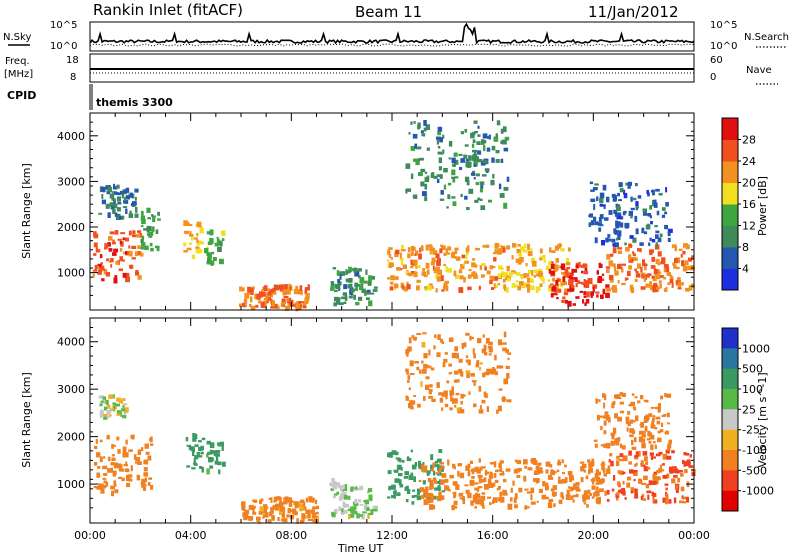  Describe the element at coordinates (749, 140) in the screenshot. I see `power-colorbar-tick-label: 28` at that location.